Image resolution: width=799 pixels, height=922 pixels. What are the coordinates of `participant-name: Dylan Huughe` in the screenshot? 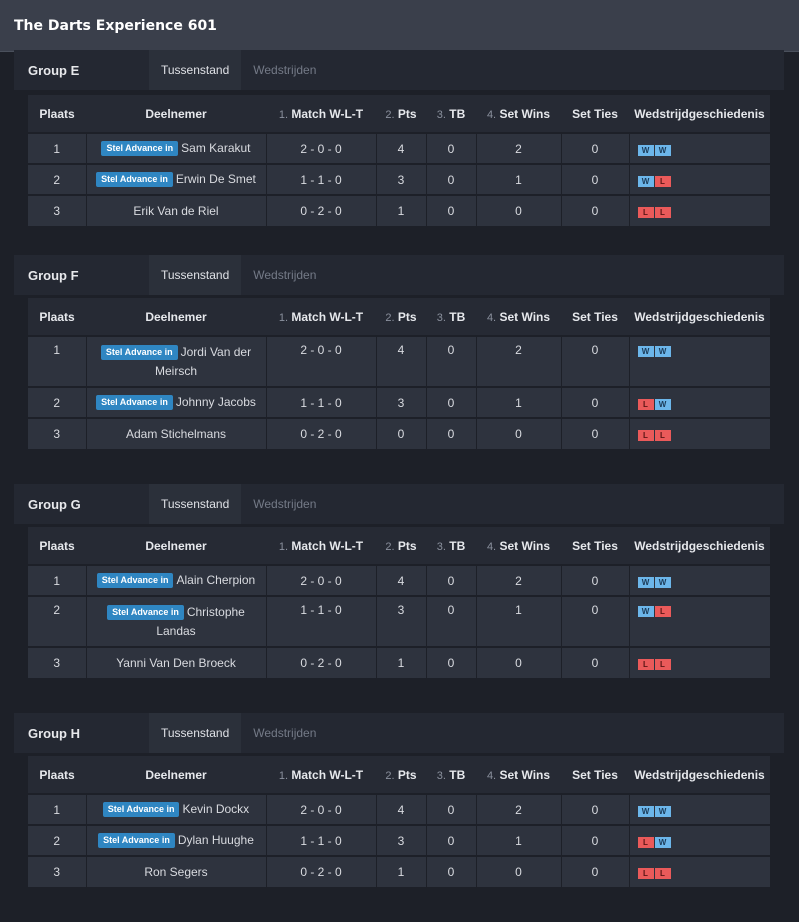 It's located at (215, 840).